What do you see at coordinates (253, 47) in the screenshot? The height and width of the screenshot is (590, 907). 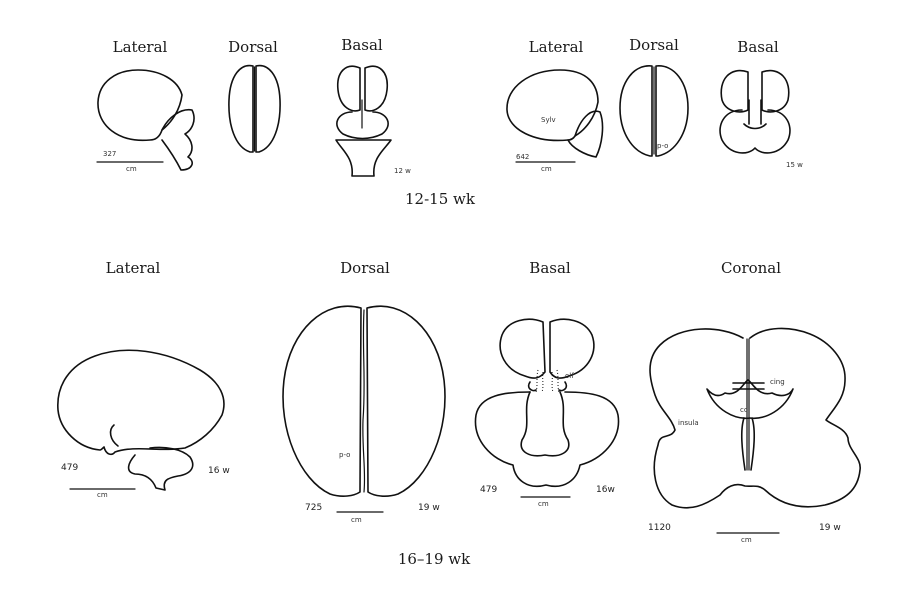 I see `g1a-dorsal-title: Dorsal` at bounding box center [253, 47].